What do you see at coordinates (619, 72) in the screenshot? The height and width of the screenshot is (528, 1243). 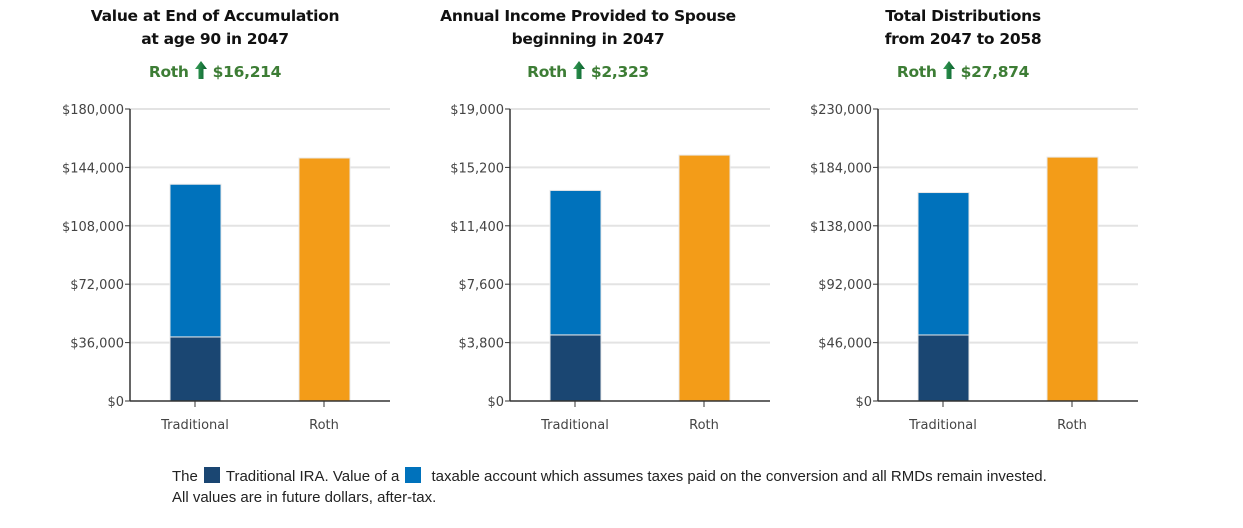 I see `delta-value: $2,323` at bounding box center [619, 72].